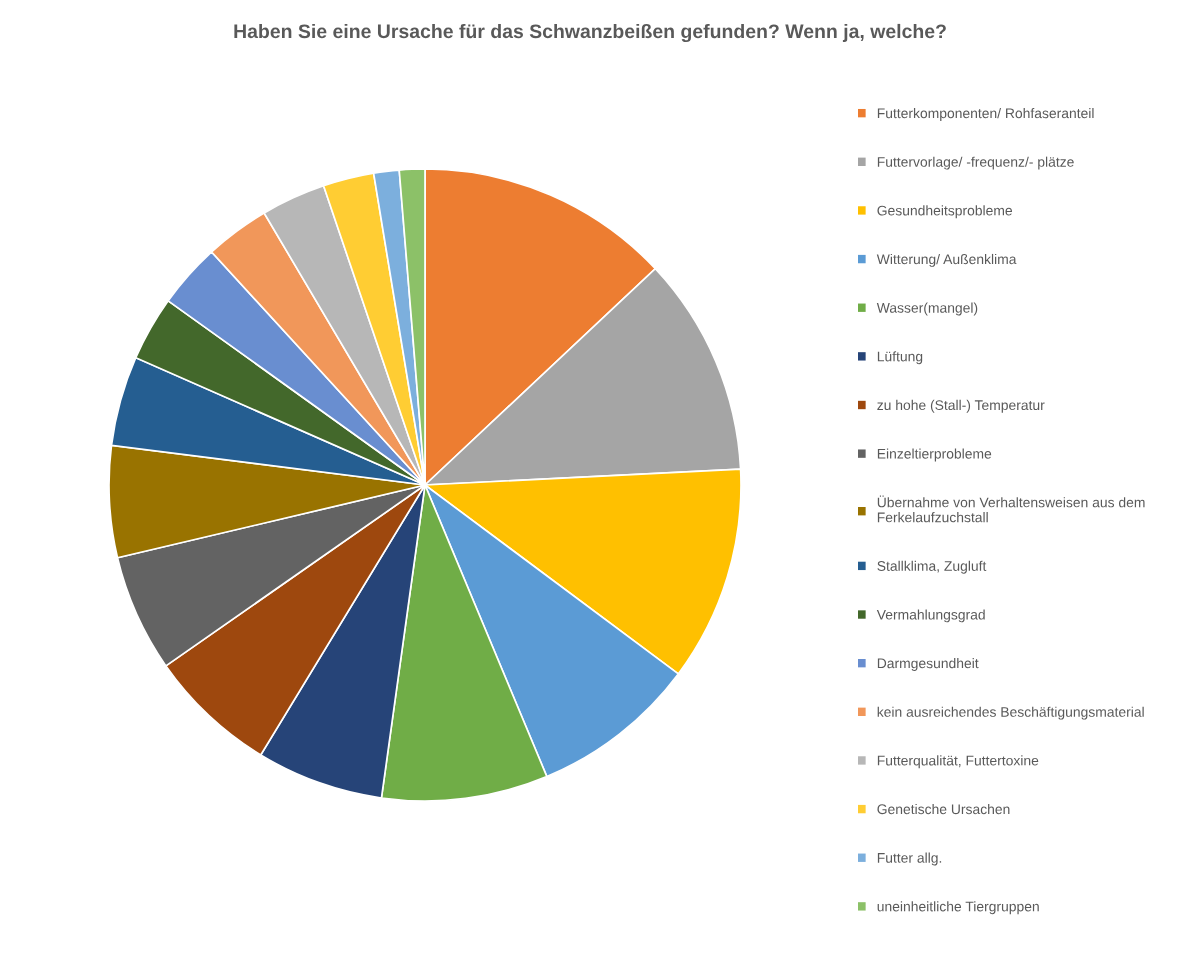  I want to click on legend-label: Futtervorlage/ -frequenz/- plätze, so click(975, 163).